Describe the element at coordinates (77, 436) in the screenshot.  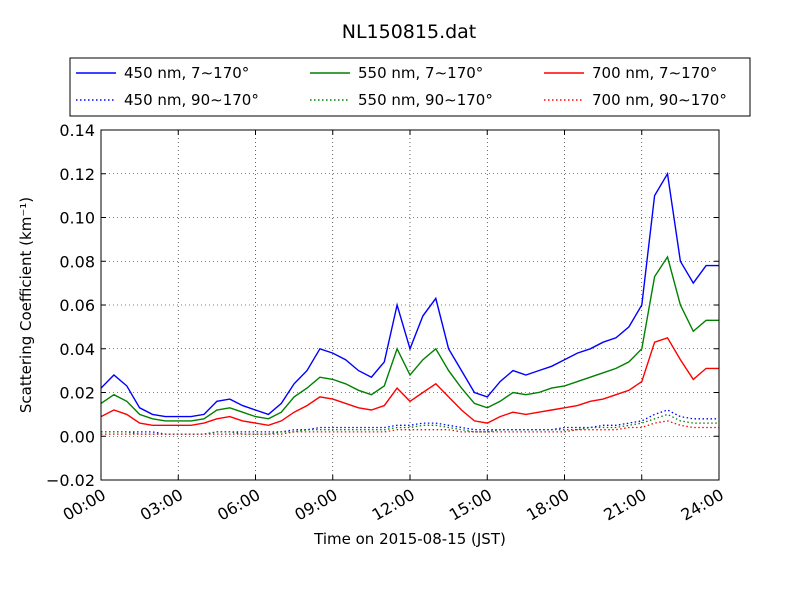
I see `y-tick-label: 0.00` at that location.